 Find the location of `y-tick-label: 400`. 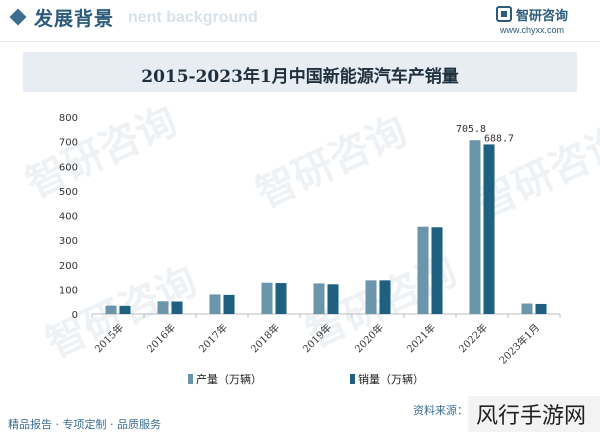

y-tick-label: 400 is located at coordinates (68, 217).